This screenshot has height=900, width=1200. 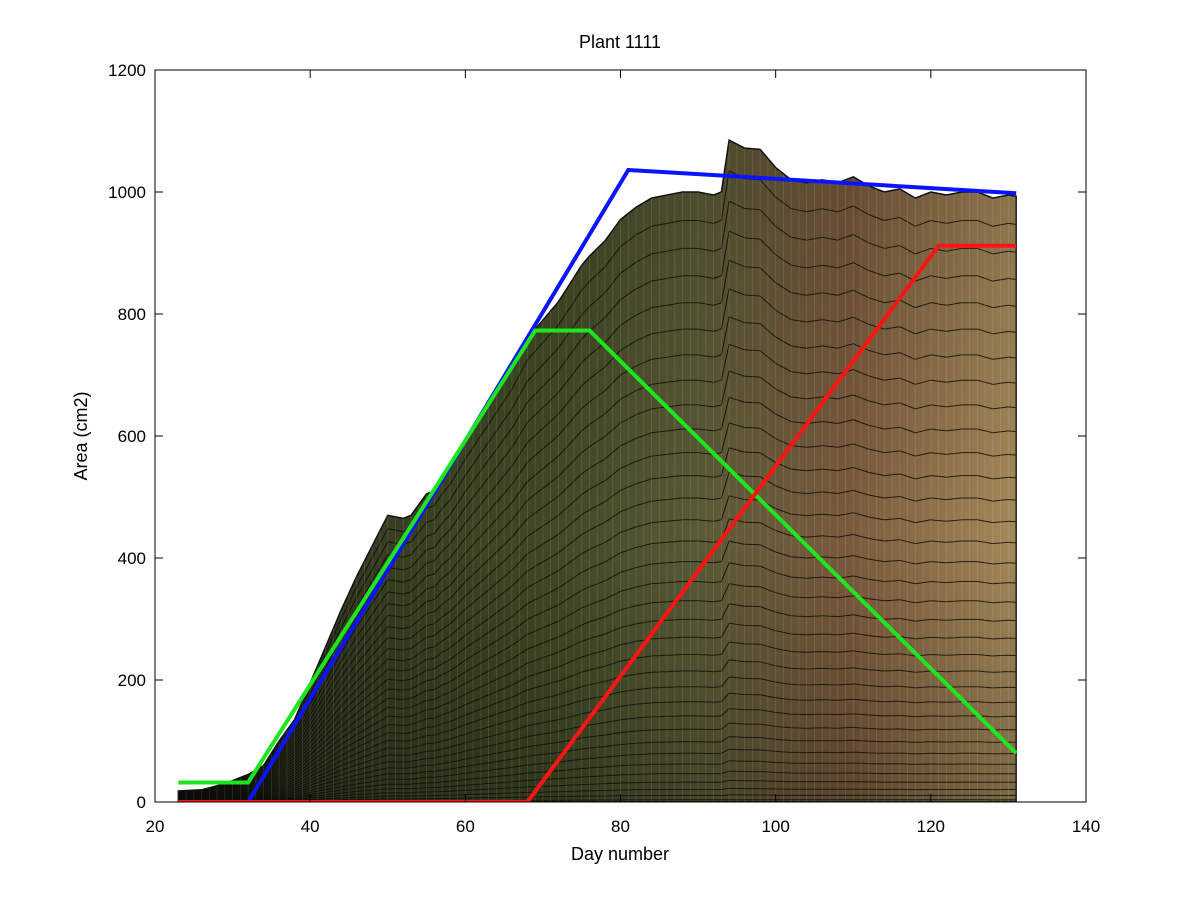 I want to click on y-tick-label: 400, so click(x=132, y=558).